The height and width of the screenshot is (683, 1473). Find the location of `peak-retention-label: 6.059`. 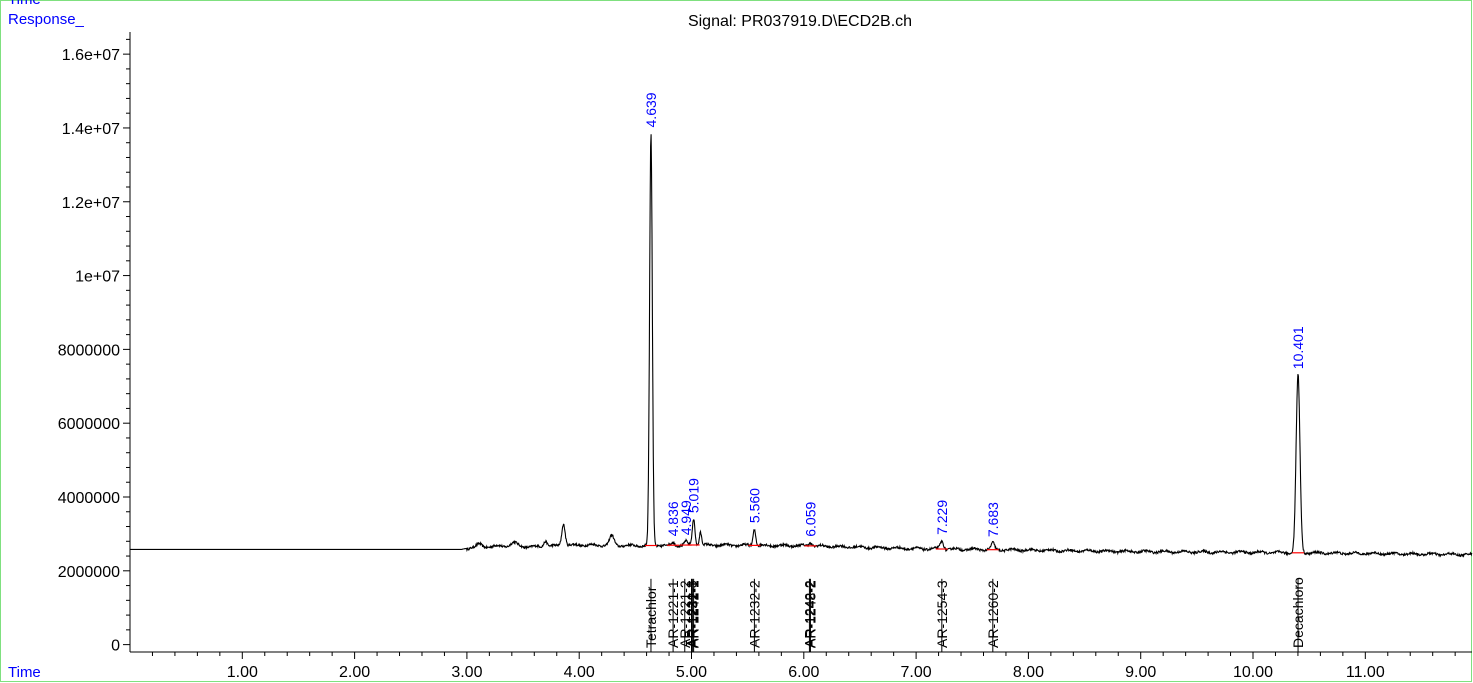

peak-retention-label: 6.059 is located at coordinates (810, 519).